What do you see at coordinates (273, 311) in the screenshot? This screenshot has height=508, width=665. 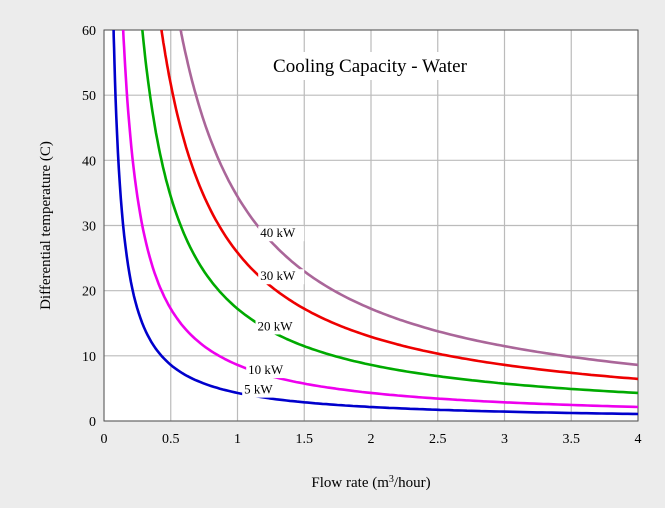 I see `series-labels: 5 kW 10 kW 20 kW 30 kW 40 kW` at bounding box center [273, 311].